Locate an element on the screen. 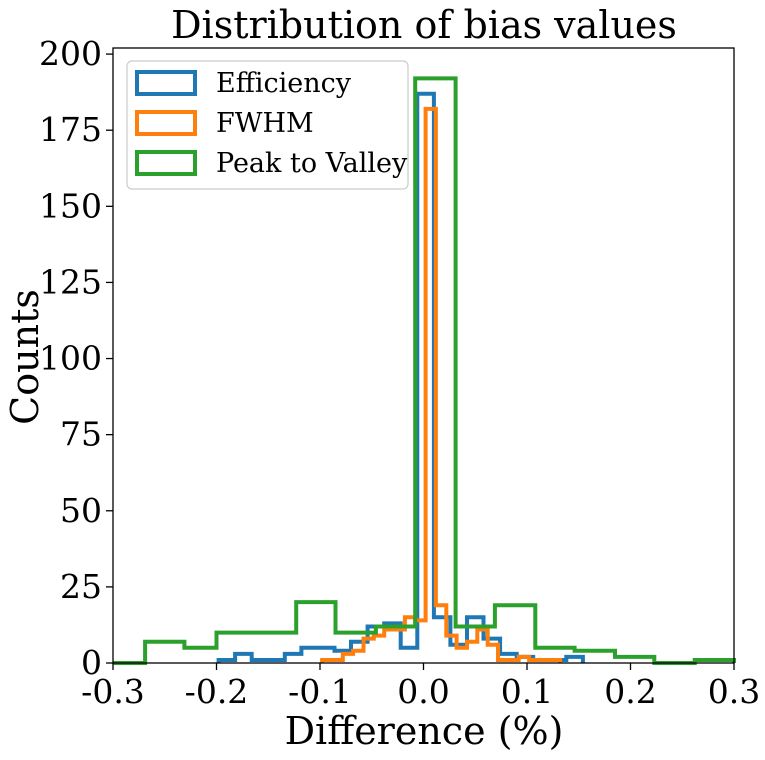 The height and width of the screenshot is (760, 765). legend-label: Peak to Valley is located at coordinates (312, 163).